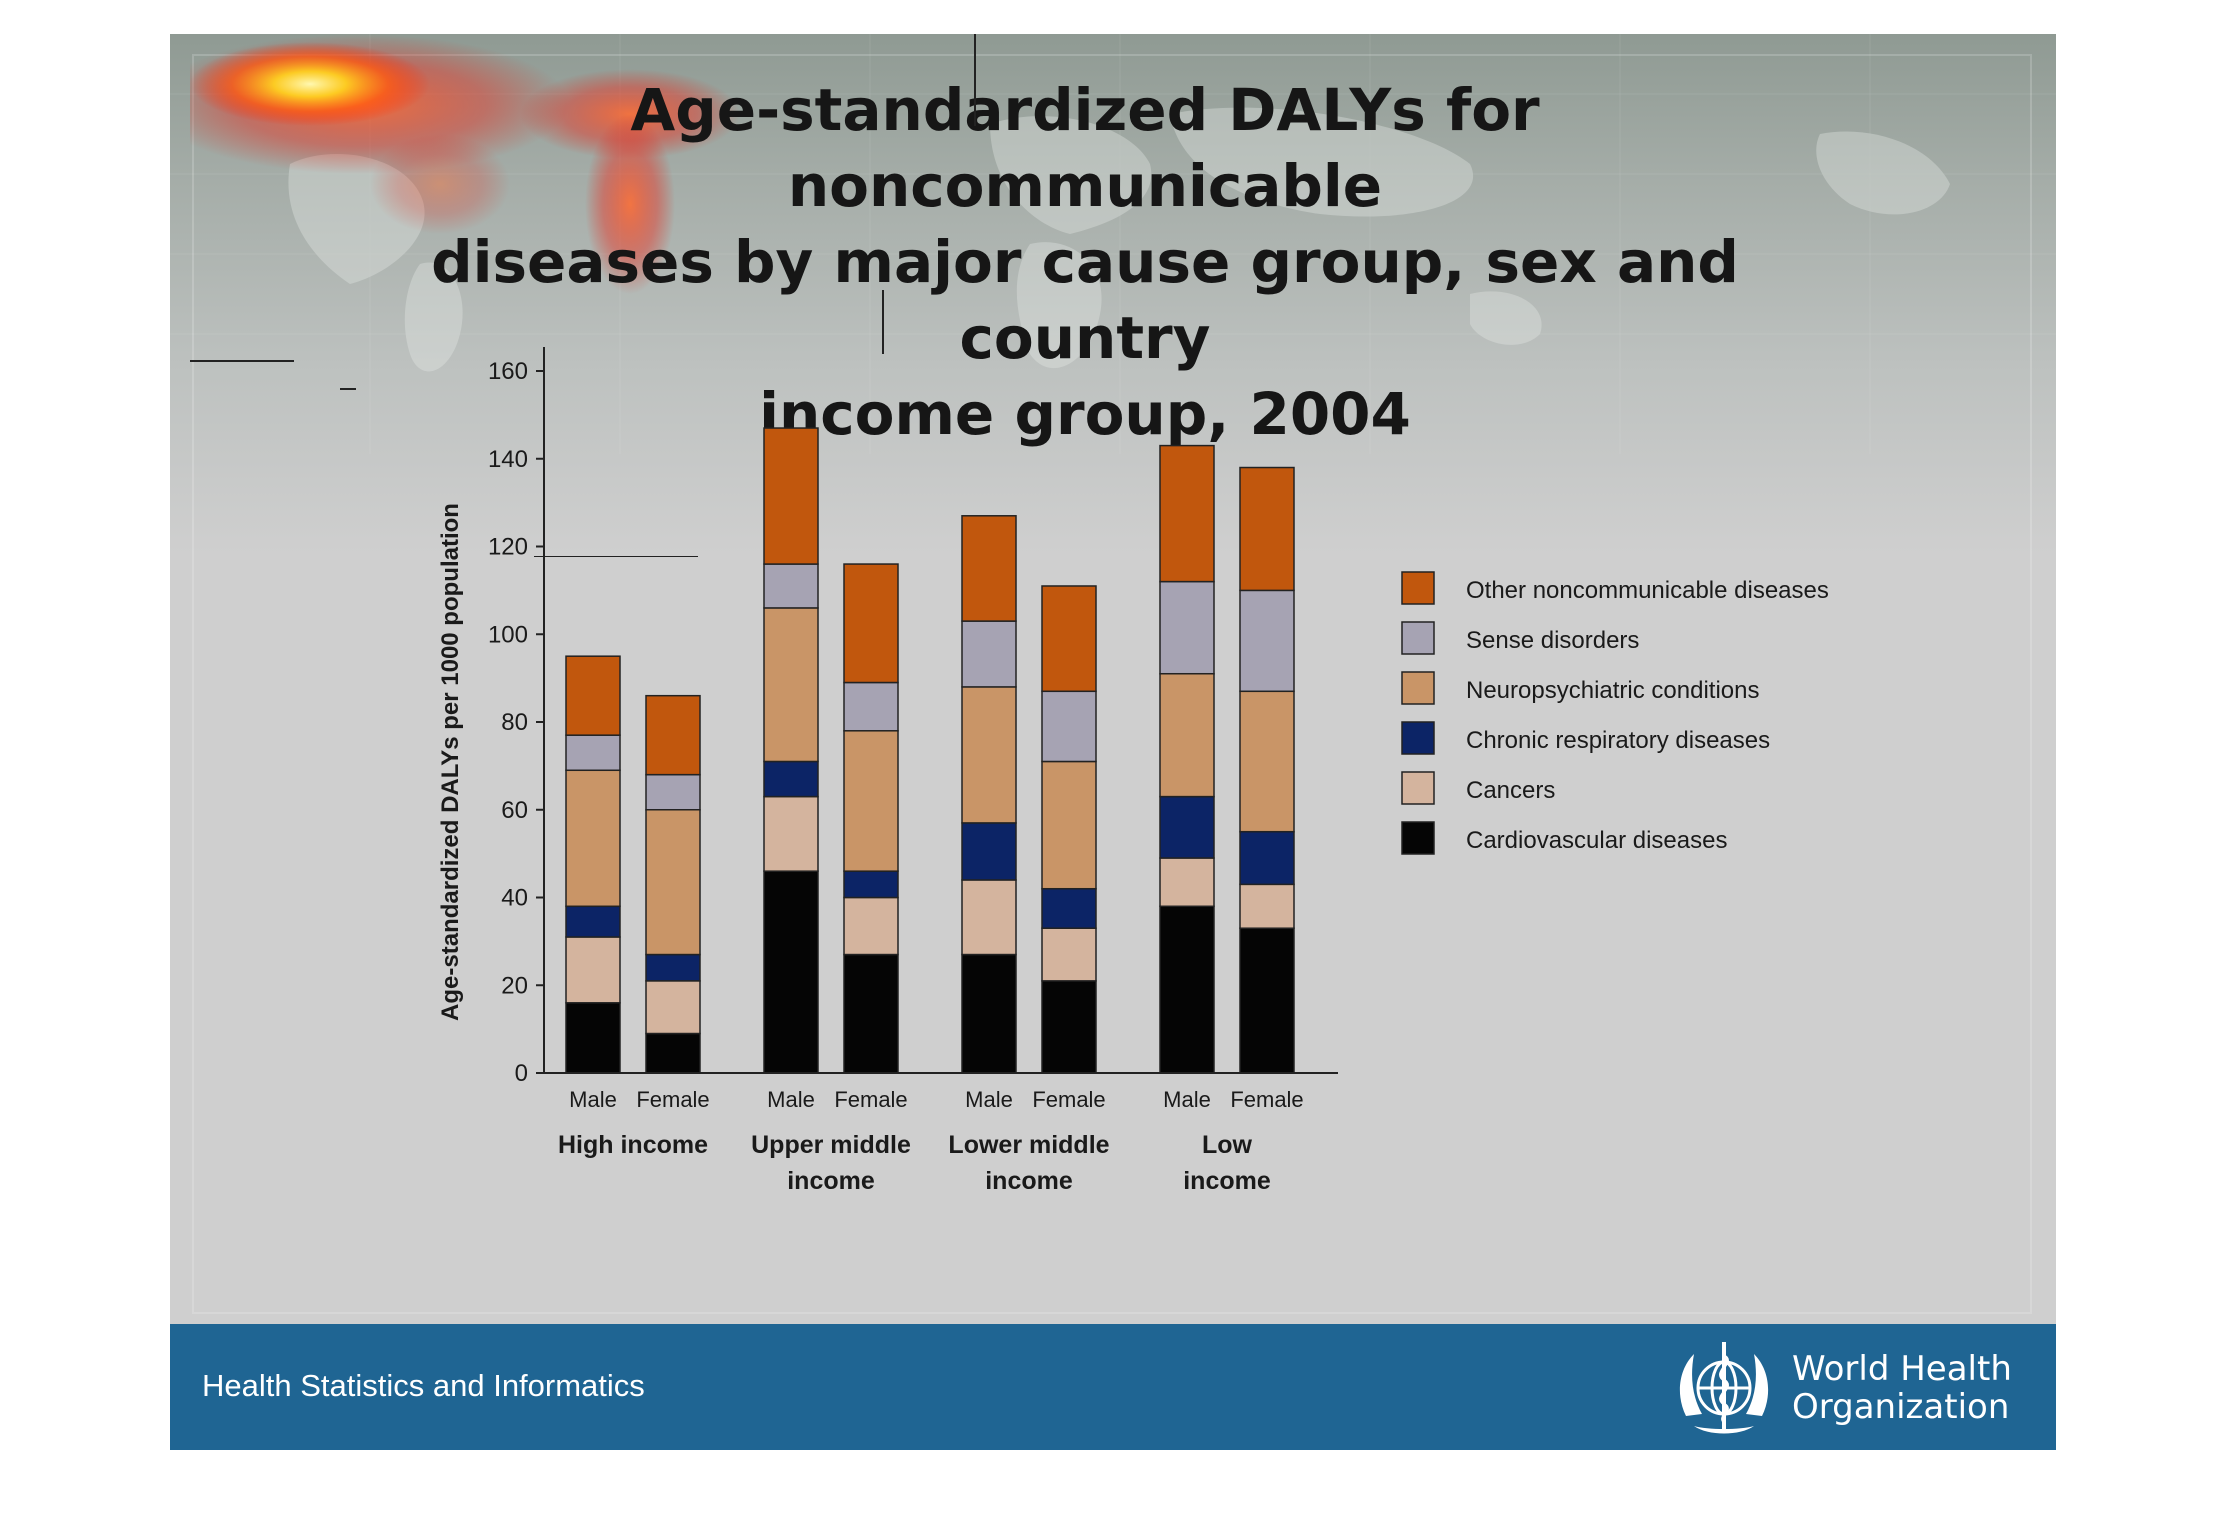 The height and width of the screenshot is (1530, 2216). I want to click on legend-label: Chronic respiratory diseases, so click(1618, 740).